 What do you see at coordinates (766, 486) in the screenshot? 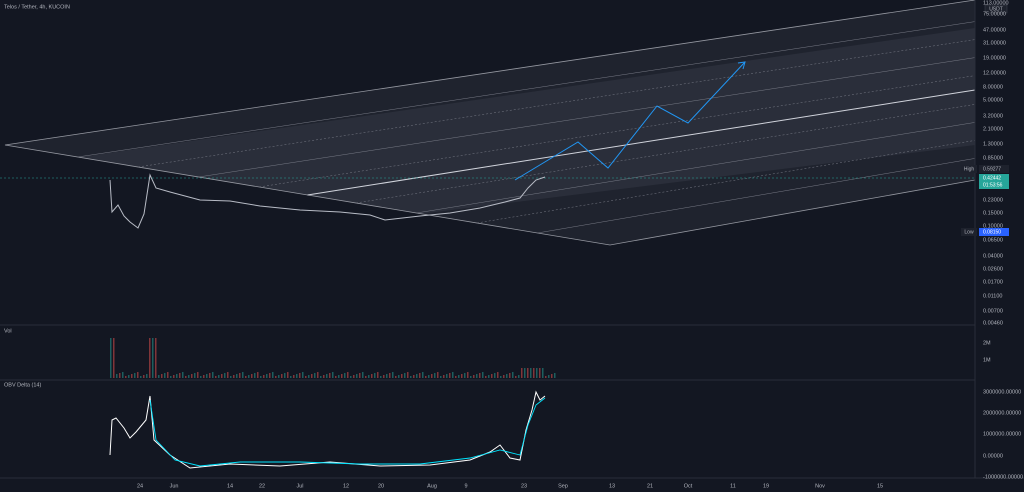
I see `time-label: 19` at bounding box center [766, 486].